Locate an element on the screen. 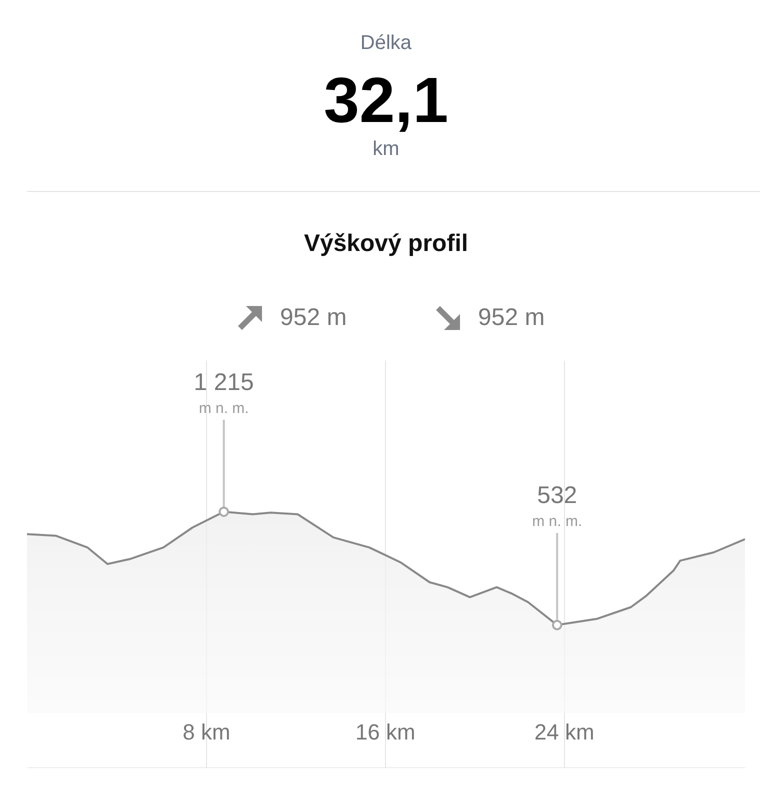  x-tick-label: 16 km is located at coordinates (385, 732).